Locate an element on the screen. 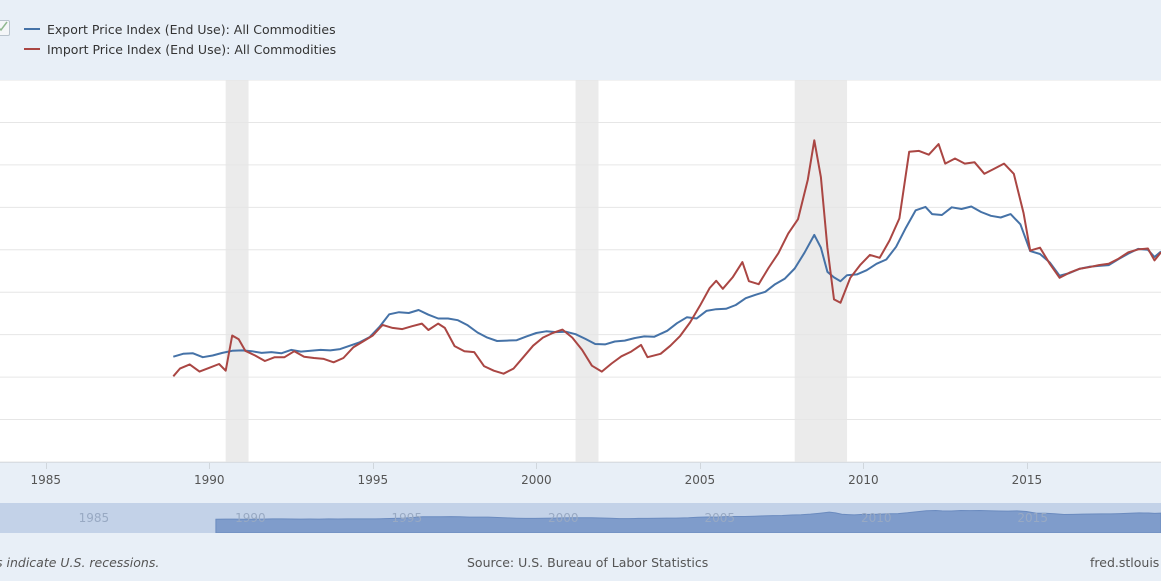 The image size is (1161, 581). source-credit: Source: U.S. Bureau of Labor Statistics is located at coordinates (588, 562).